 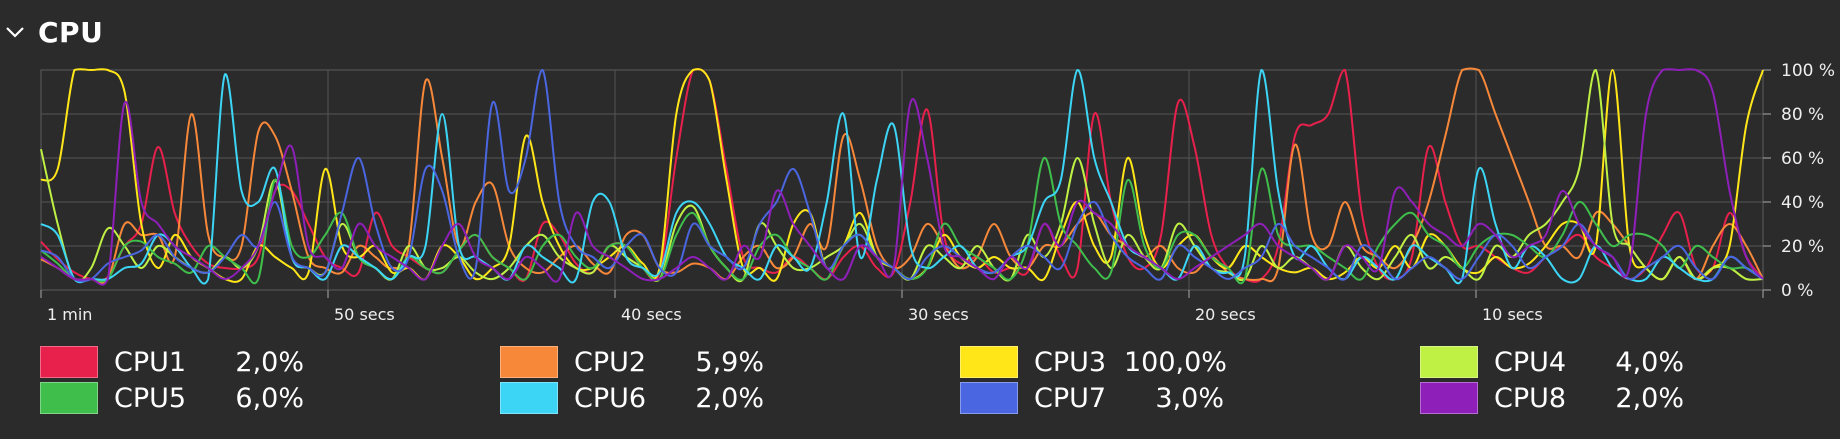 What do you see at coordinates (1512, 314) in the screenshot?
I see `x-tick-label: 10 secs` at bounding box center [1512, 314].